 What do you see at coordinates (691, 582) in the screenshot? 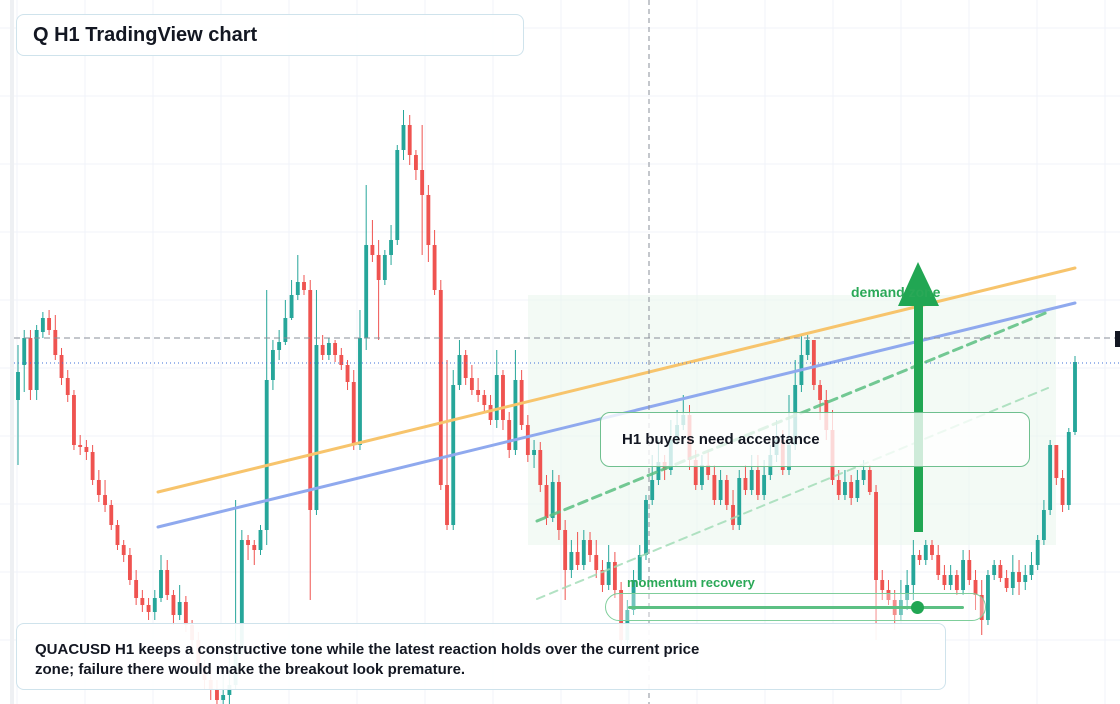
I see `momentum-label: momentum recovery` at bounding box center [691, 582].